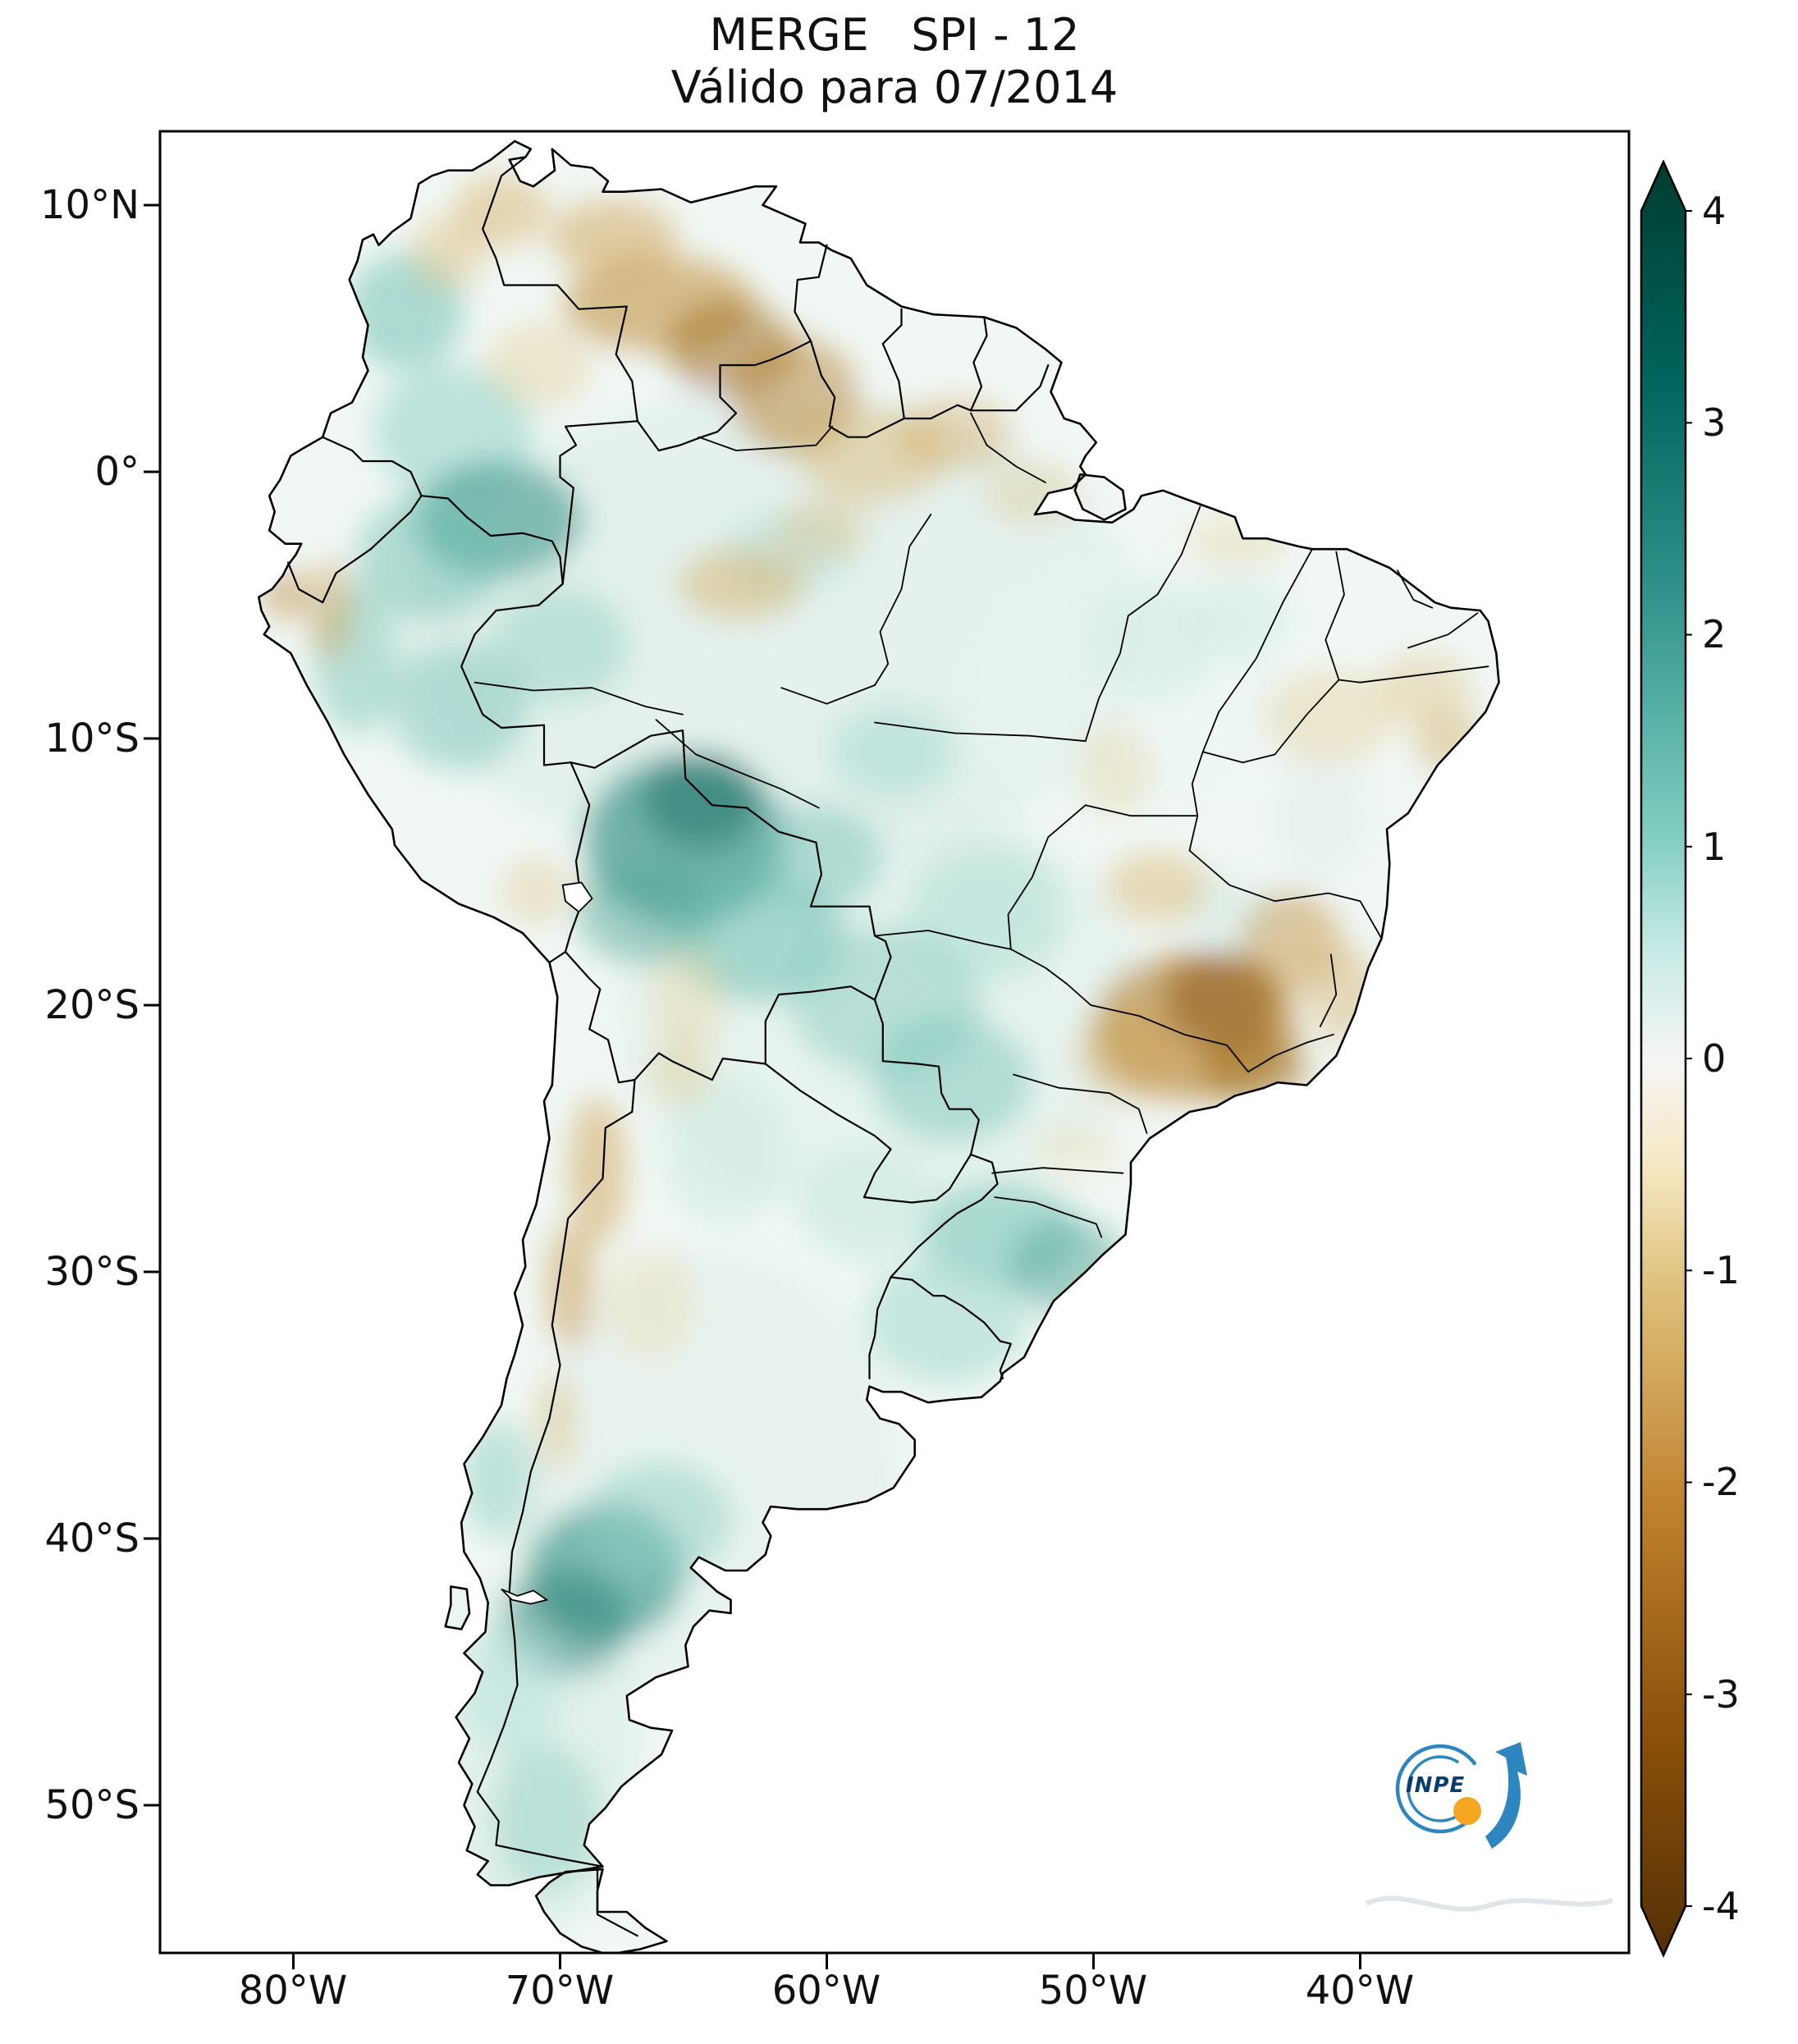 This screenshot has height=2044, width=1798. I want to click on colorbar-bar, so click(1663, 1059).